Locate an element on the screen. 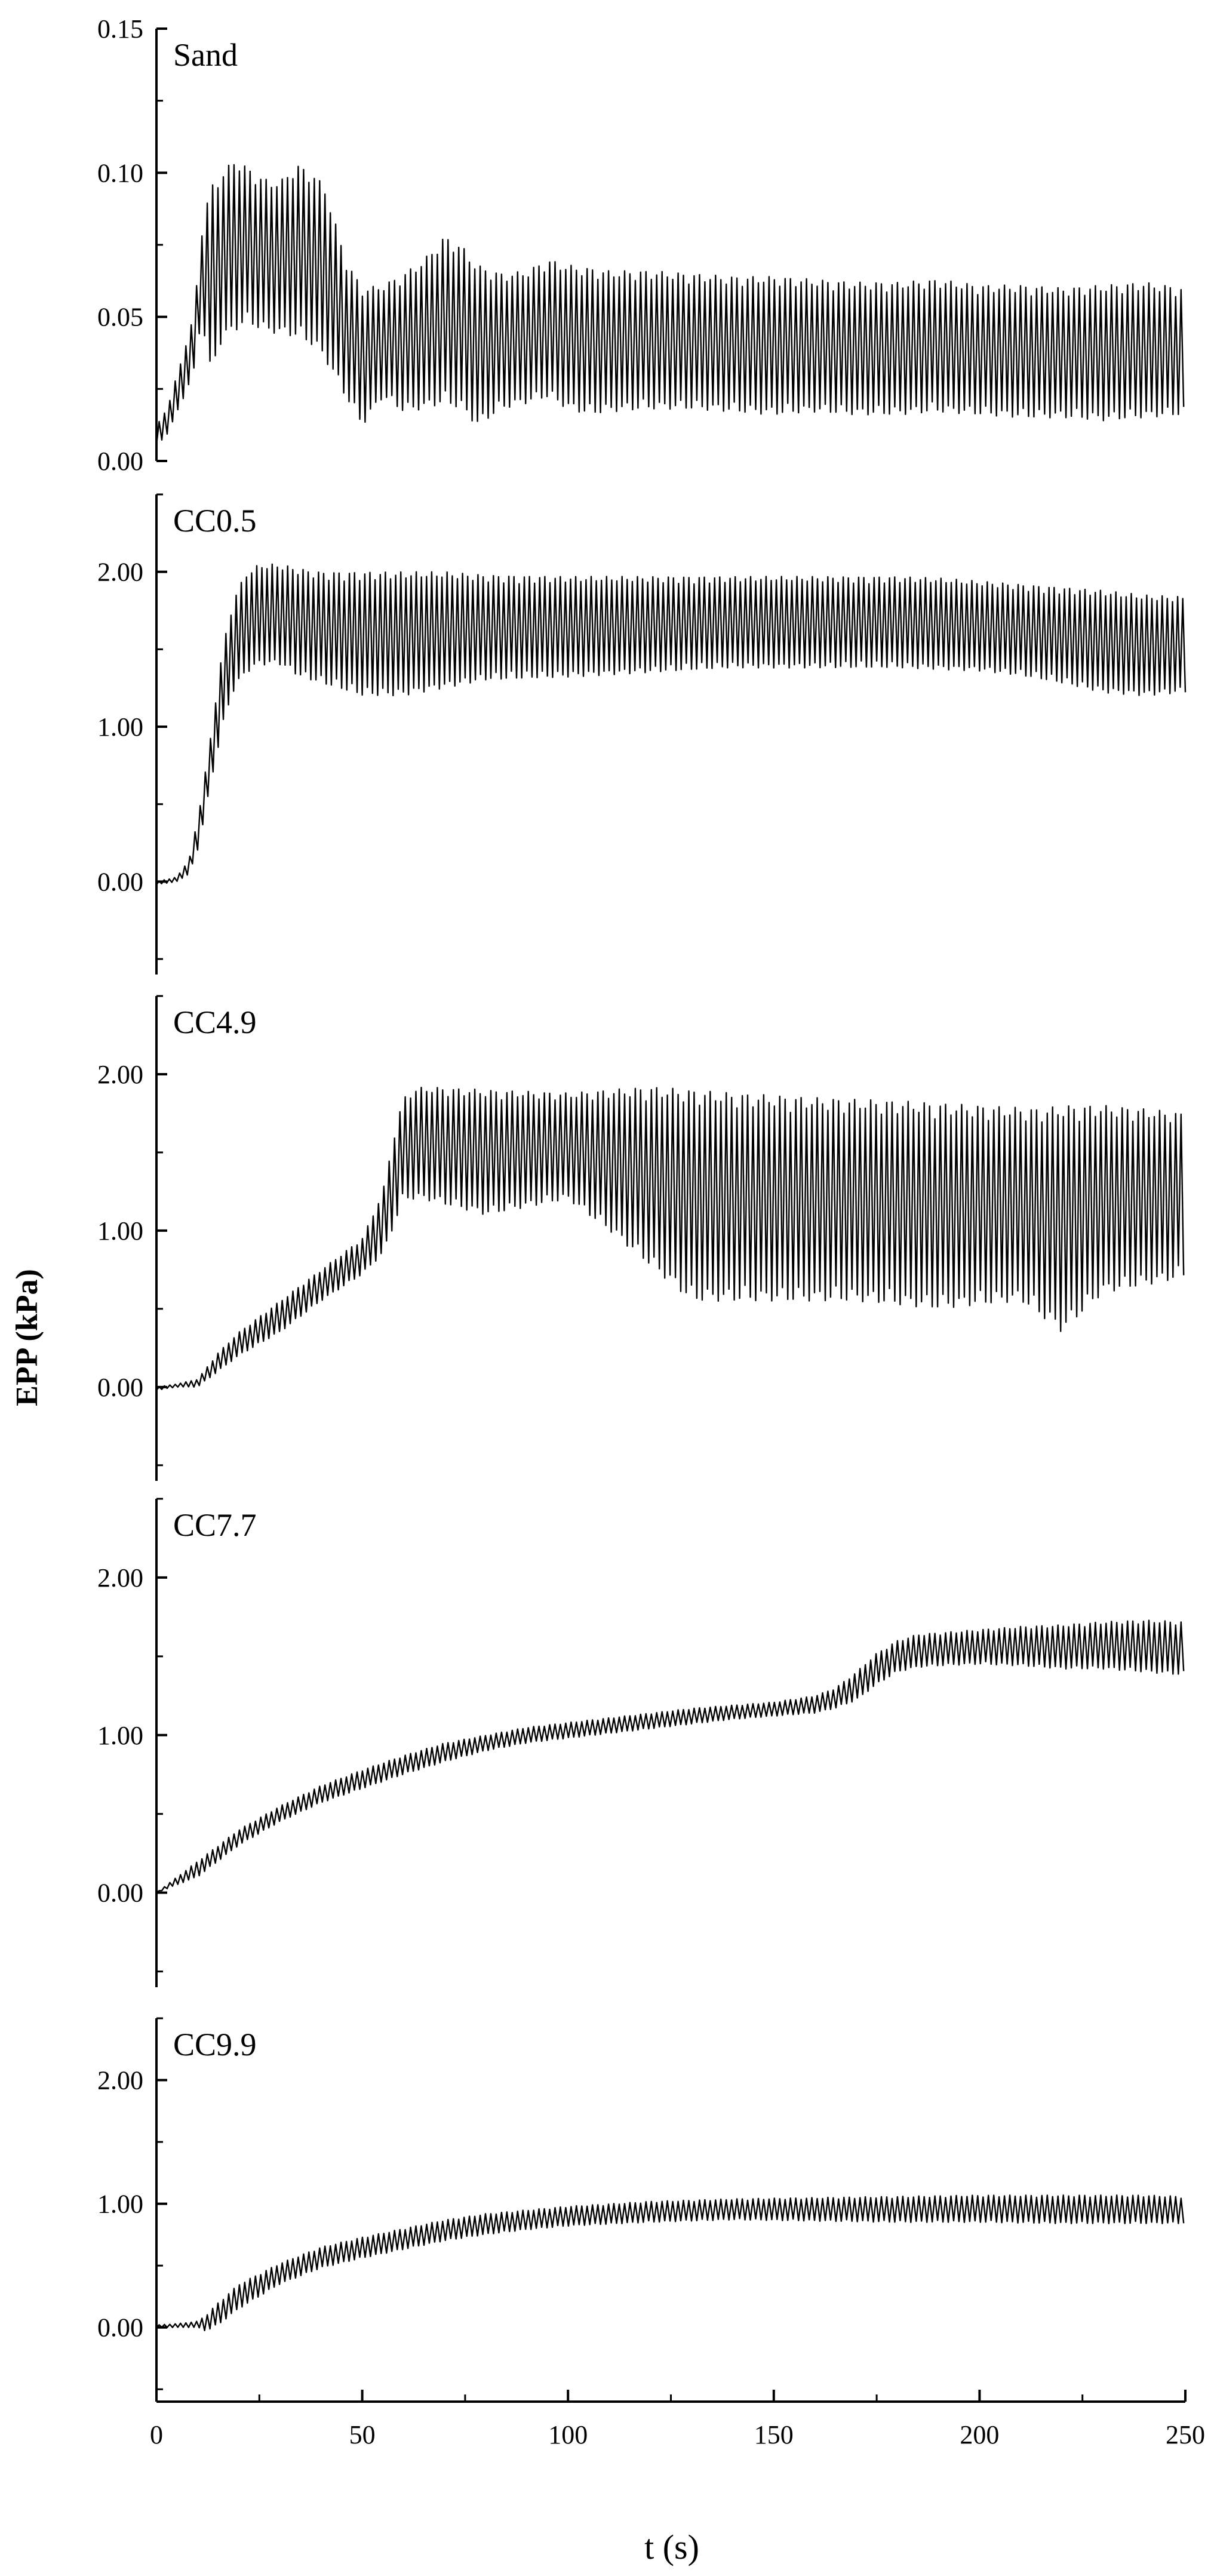  x-tick-label: 250 is located at coordinates (1185, 2434).